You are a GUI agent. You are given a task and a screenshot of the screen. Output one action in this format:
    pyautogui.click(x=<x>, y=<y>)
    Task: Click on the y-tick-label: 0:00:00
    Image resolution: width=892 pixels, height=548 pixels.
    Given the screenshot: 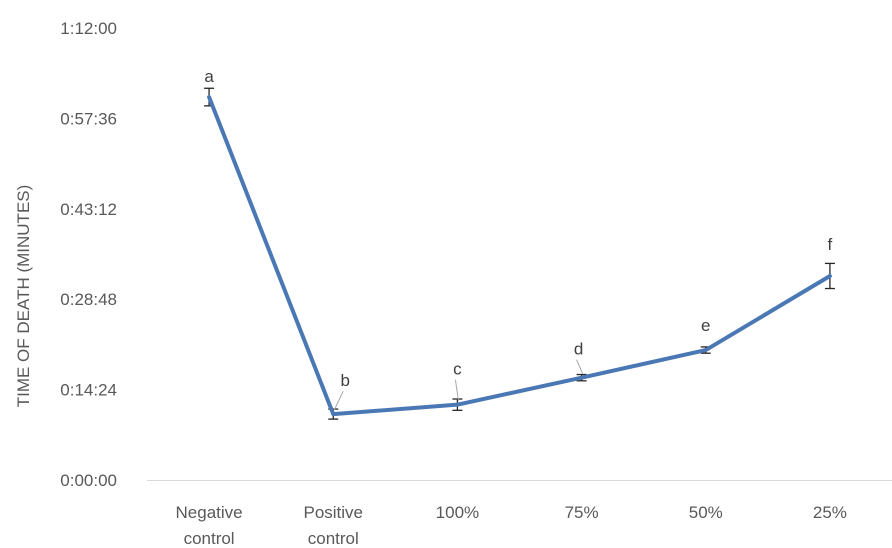 What is the action you would take?
    pyautogui.click(x=88, y=480)
    